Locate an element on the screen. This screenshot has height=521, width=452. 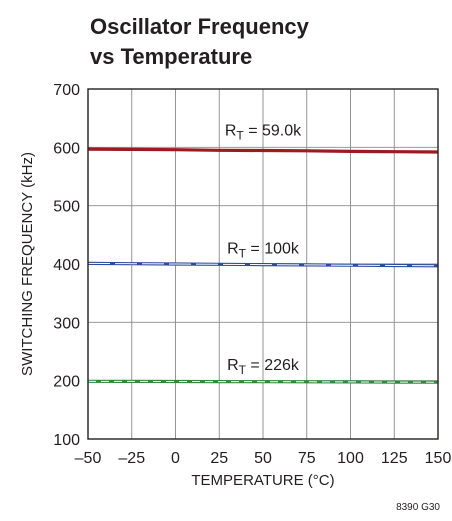
y-tick-label: 200 is located at coordinates (66, 382).